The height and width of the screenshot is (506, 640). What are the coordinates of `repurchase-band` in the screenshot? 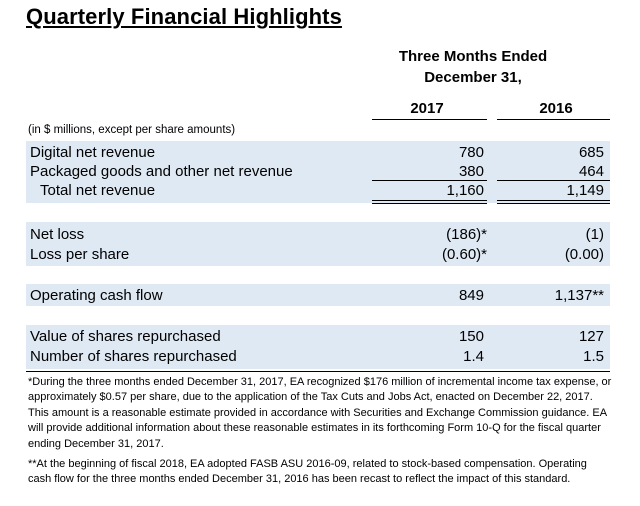 It's located at (318, 347).